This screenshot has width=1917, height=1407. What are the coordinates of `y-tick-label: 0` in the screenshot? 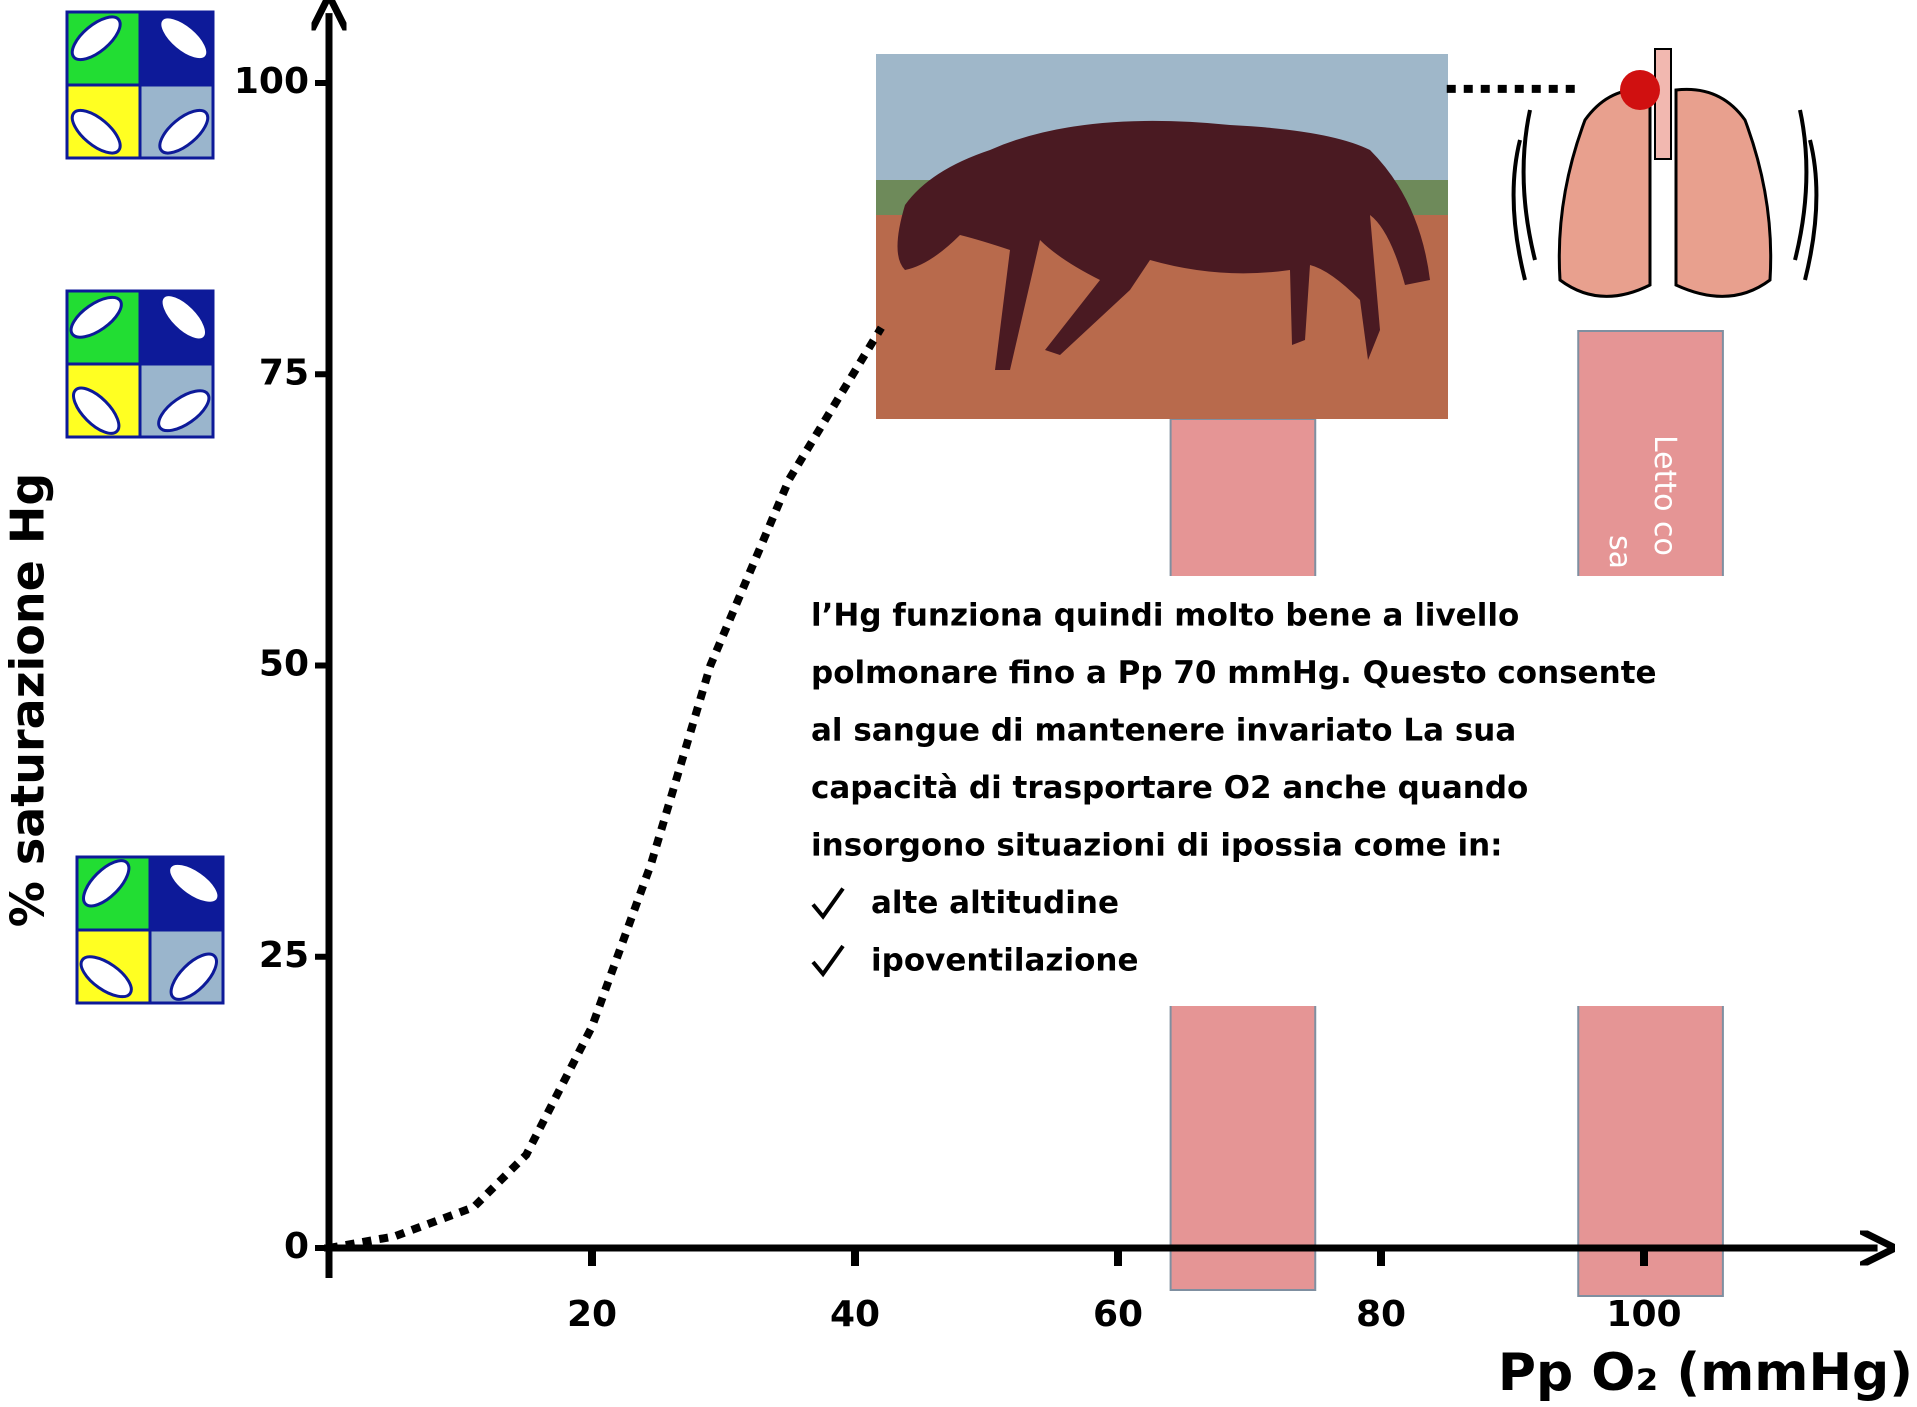 It's located at (296, 1246).